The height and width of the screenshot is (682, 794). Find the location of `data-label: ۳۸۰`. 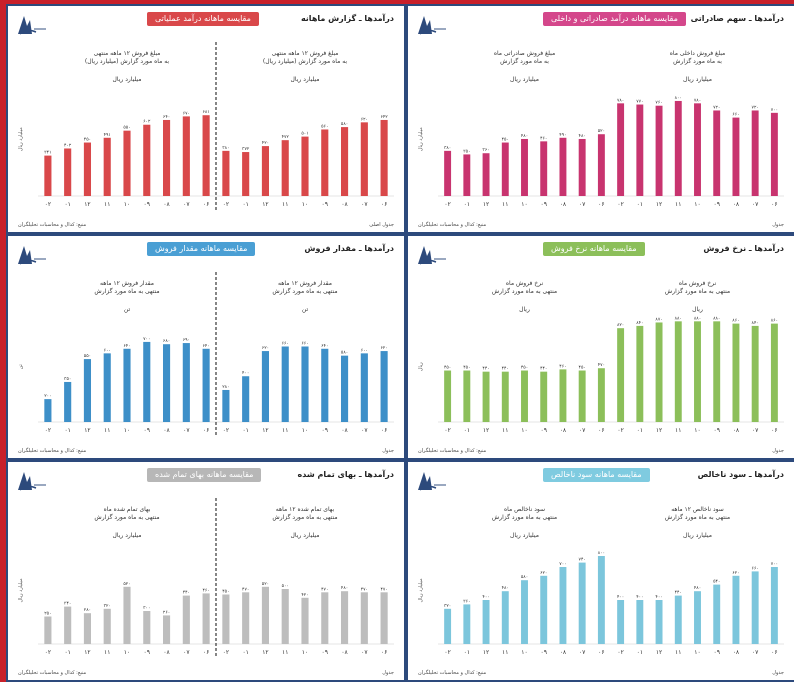

data-label: ۳۸۰ is located at coordinates (225, 148).